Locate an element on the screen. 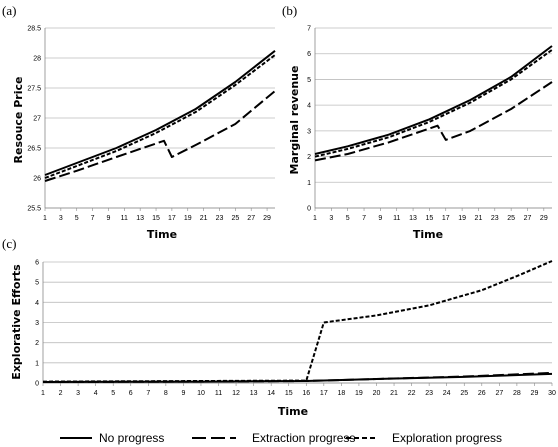 This screenshot has width=558, height=447. y-tick-label: 26 is located at coordinates (37, 179).